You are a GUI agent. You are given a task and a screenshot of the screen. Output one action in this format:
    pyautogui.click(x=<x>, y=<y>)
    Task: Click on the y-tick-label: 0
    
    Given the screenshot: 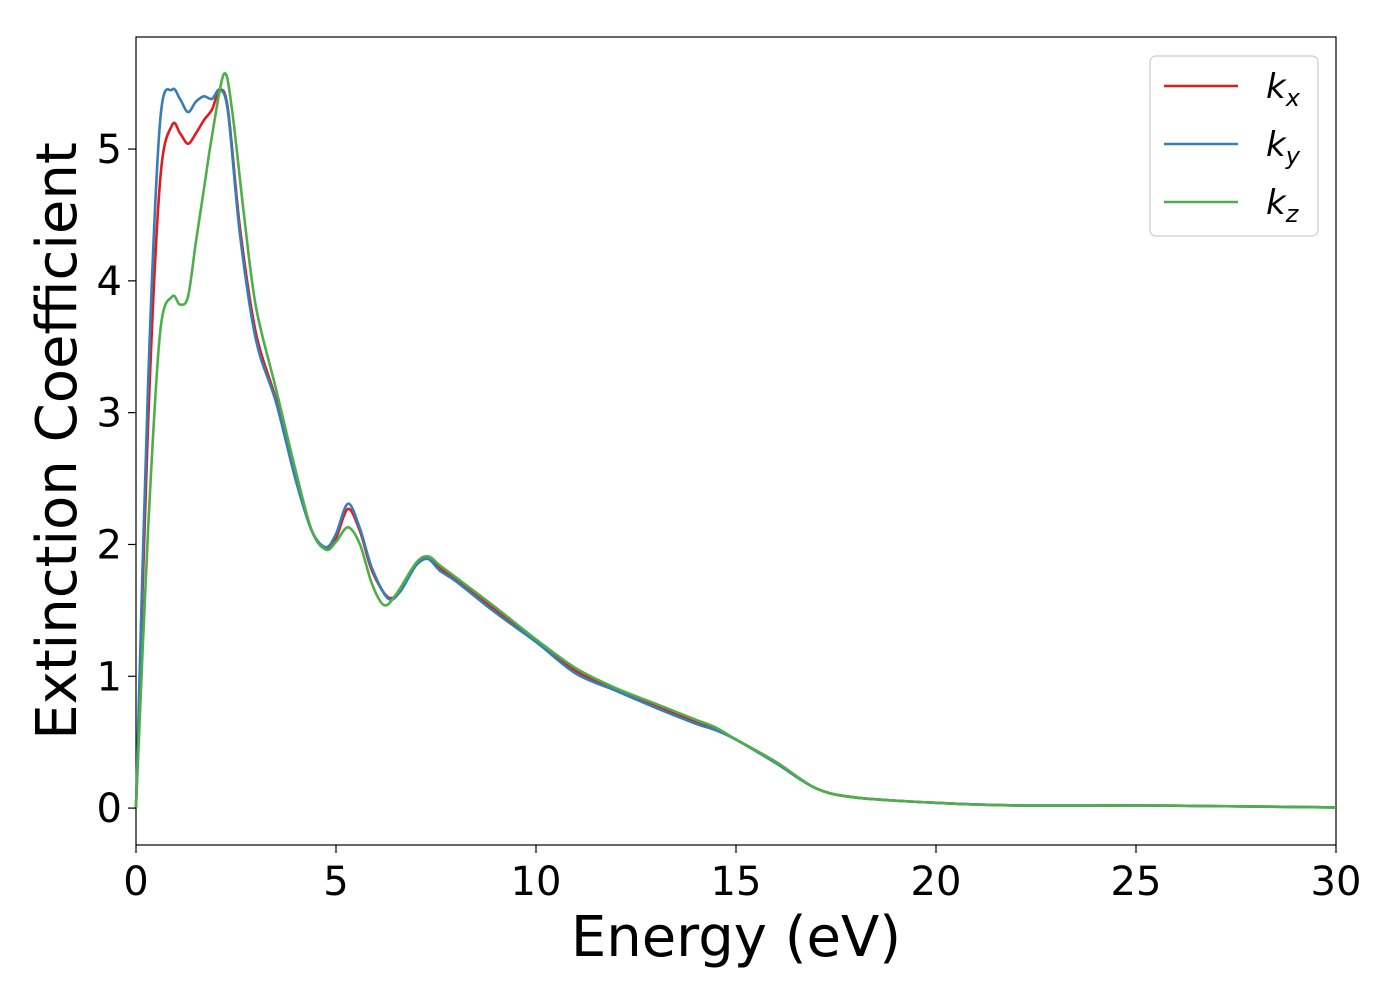 What is the action you would take?
    pyautogui.click(x=109, y=809)
    